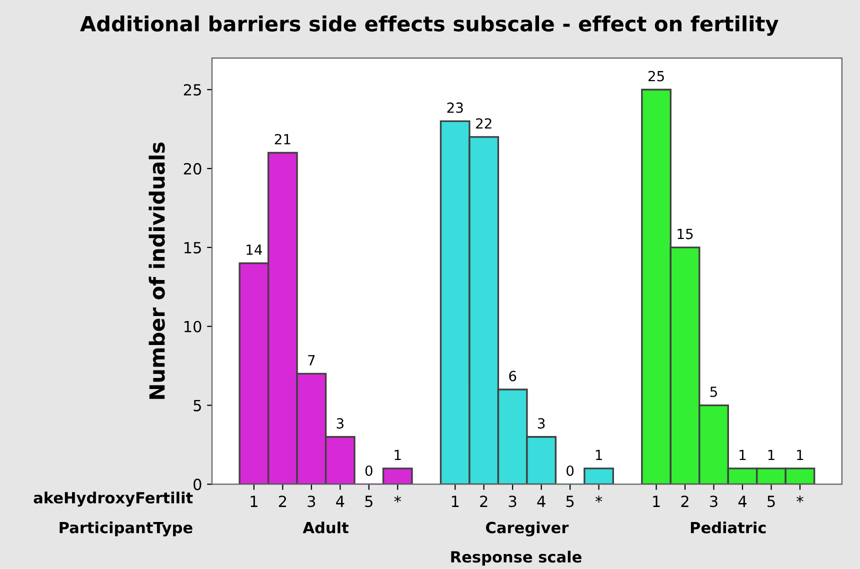 The width and height of the screenshot is (860, 569). Describe the element at coordinates (126, 529) in the screenshot. I see `text: ParticipantType` at that location.